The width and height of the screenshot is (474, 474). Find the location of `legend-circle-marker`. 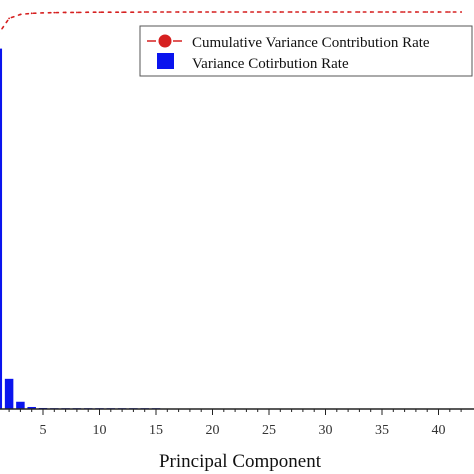

legend-circle-marker is located at coordinates (165, 41).